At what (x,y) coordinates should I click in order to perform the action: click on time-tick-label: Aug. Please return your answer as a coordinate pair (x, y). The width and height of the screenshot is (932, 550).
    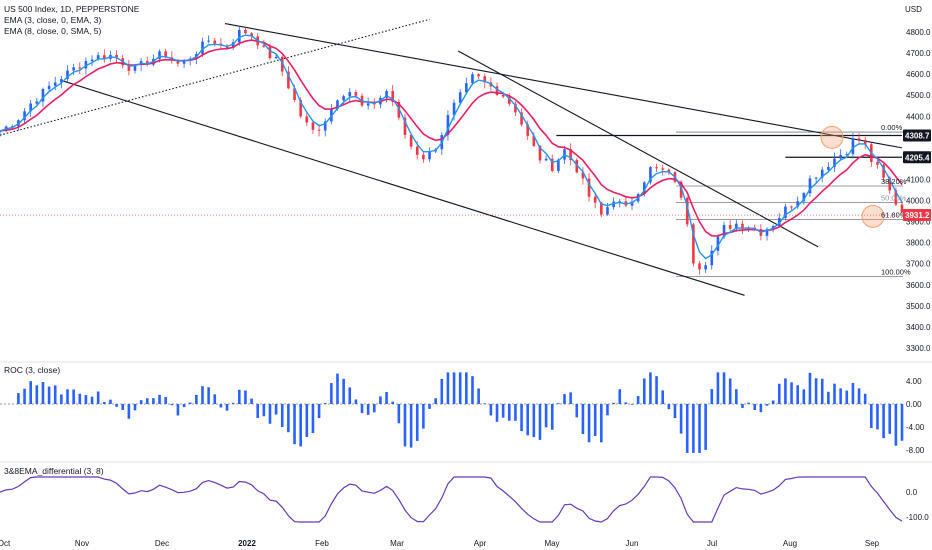
    Looking at the image, I should click on (790, 543).